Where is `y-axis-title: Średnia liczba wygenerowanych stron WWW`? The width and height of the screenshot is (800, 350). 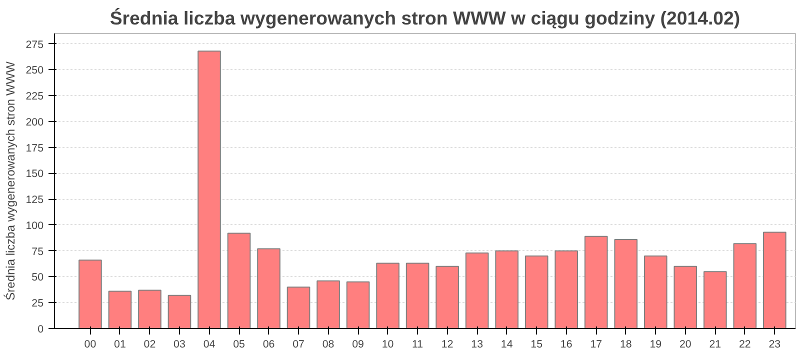
y-axis-title: Średnia liczba wygenerowanych stron WWW is located at coordinates (11, 180).